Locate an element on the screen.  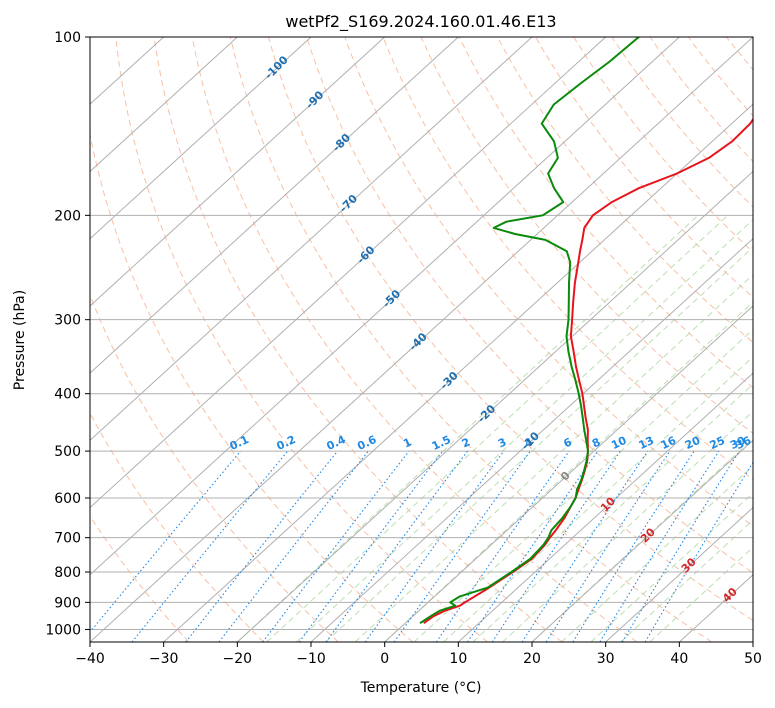
x-tick-label: −40 is located at coordinates (90, 659).